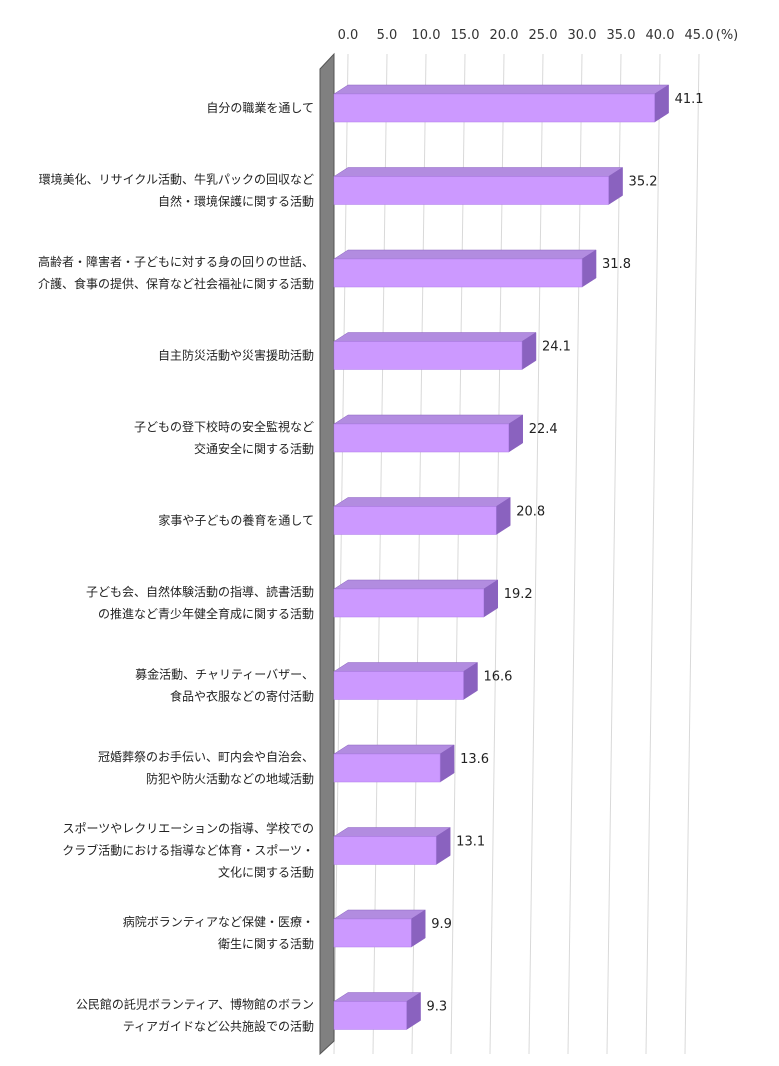 The image size is (779, 1066). Describe the element at coordinates (465, 35) in the screenshot. I see `x-tick-label: 15.0` at that location.